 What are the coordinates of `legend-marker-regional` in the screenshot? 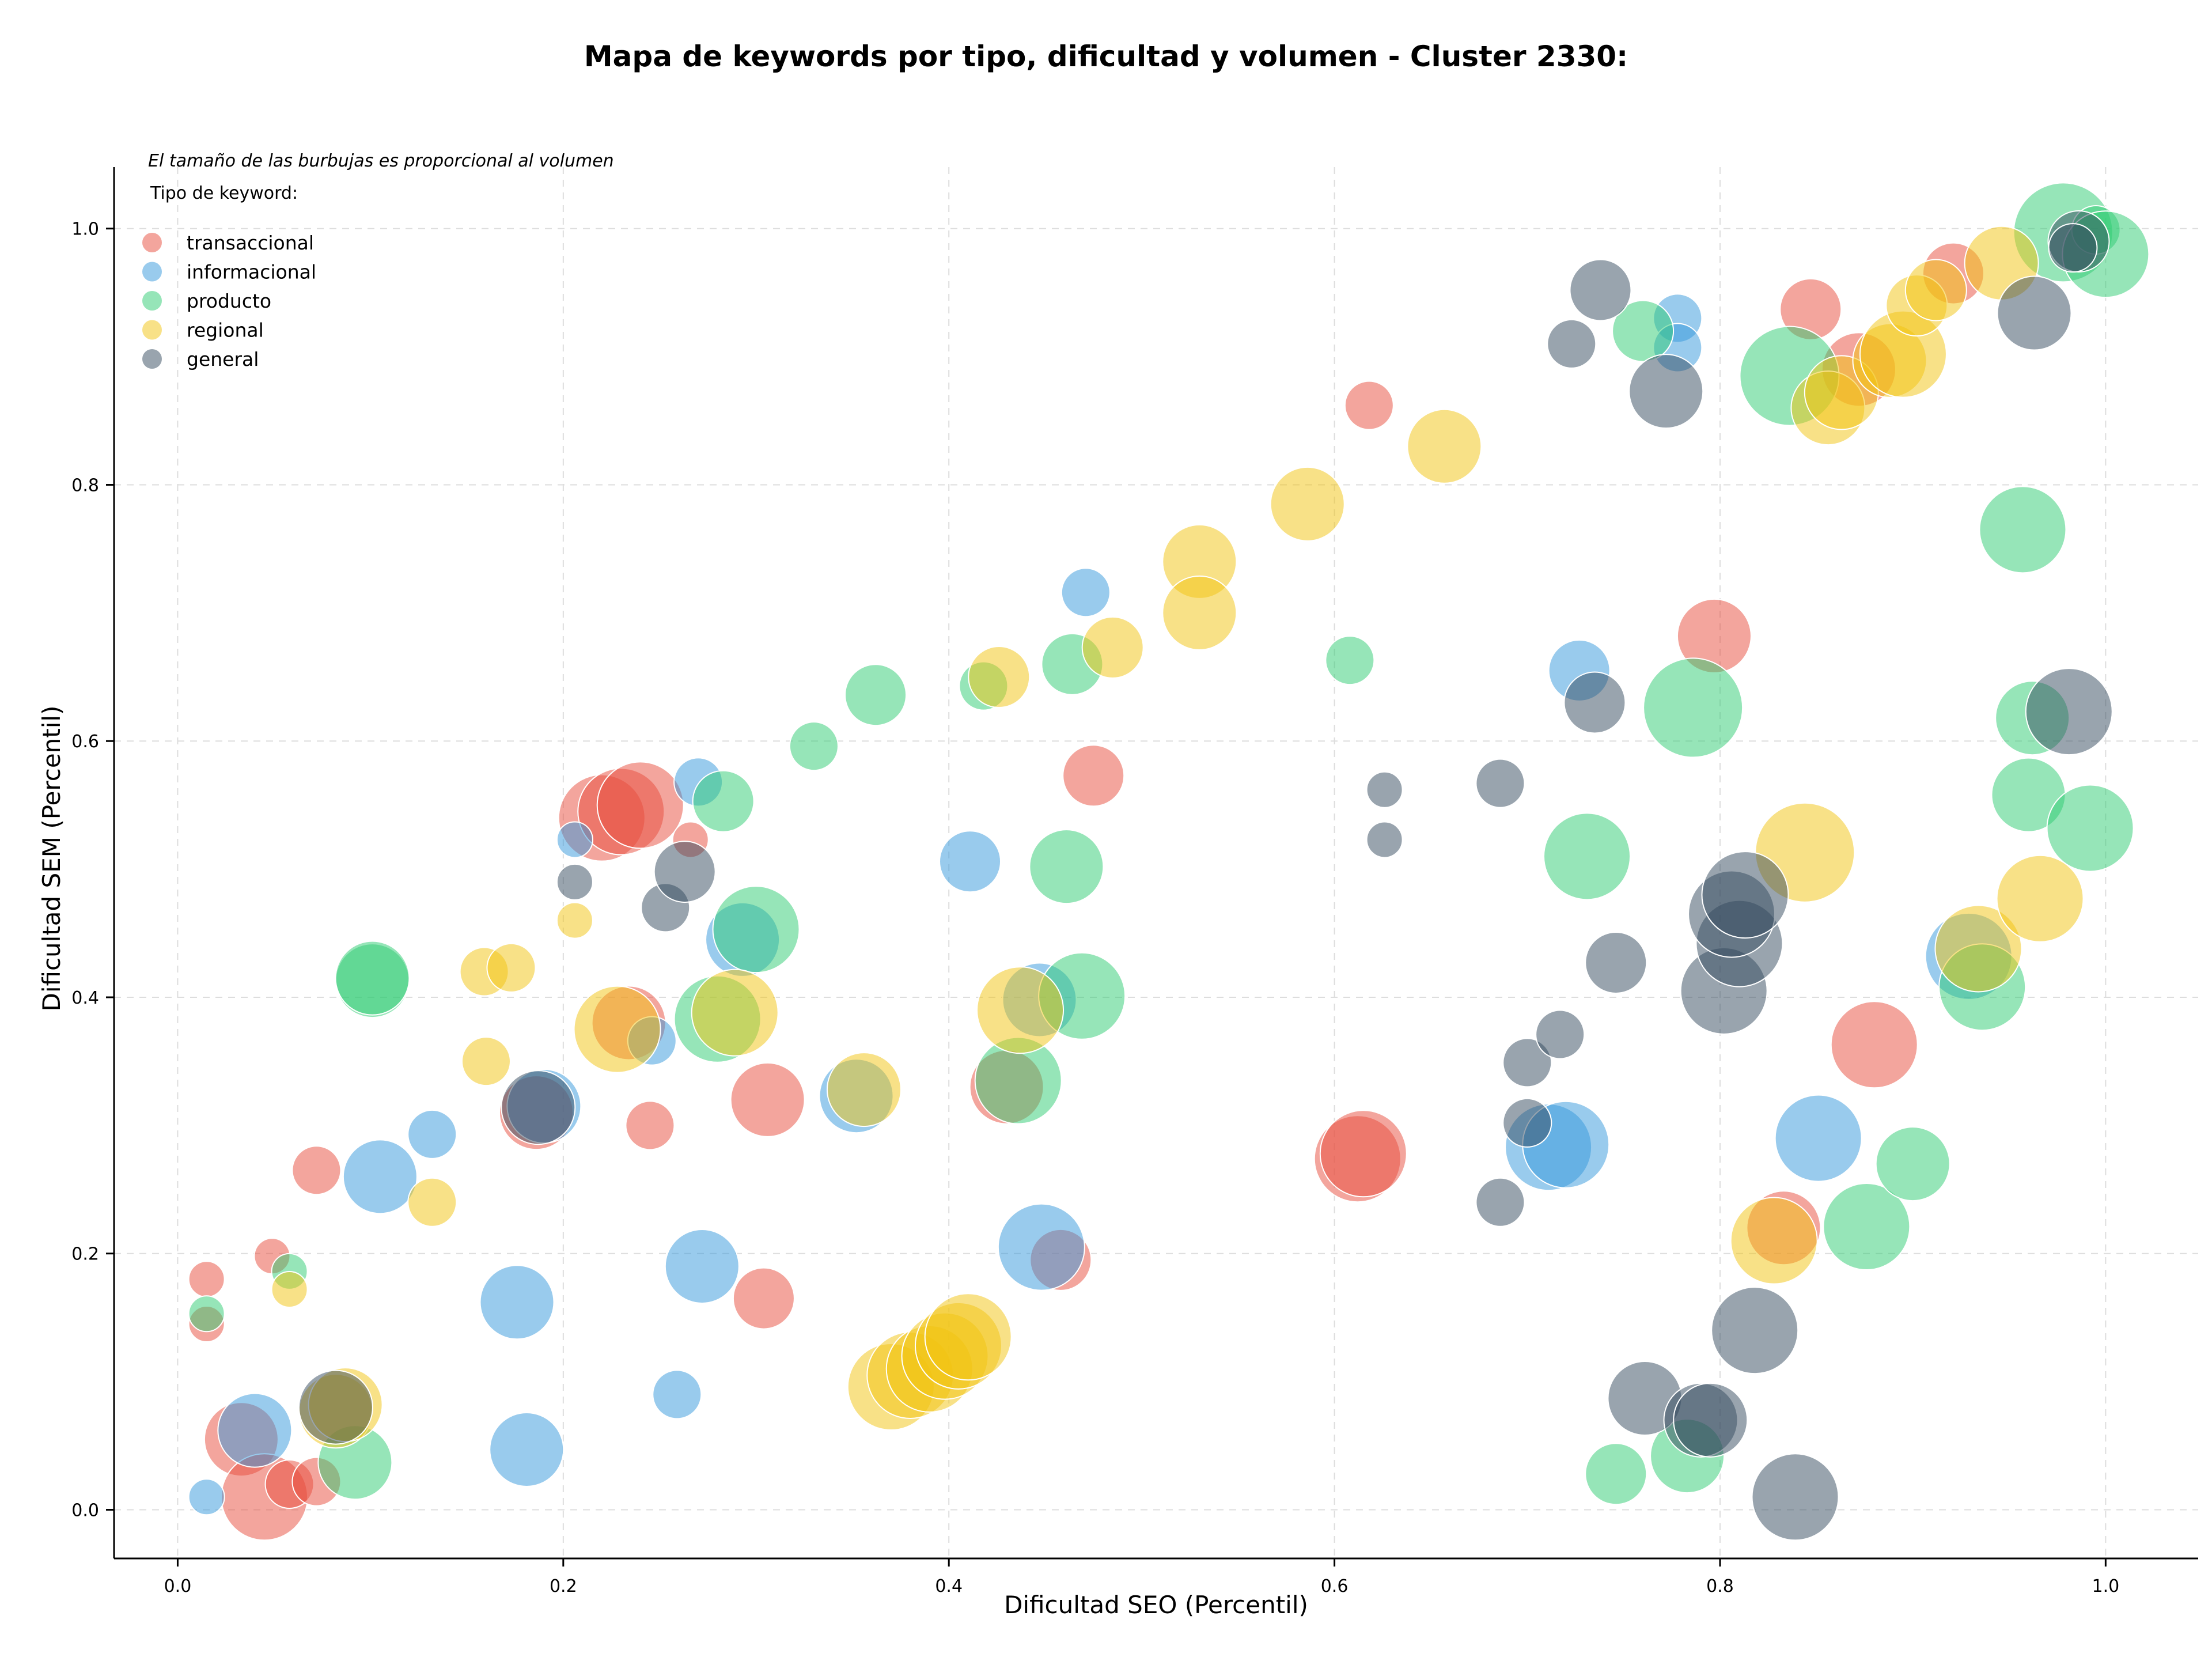 It's located at (152, 330).